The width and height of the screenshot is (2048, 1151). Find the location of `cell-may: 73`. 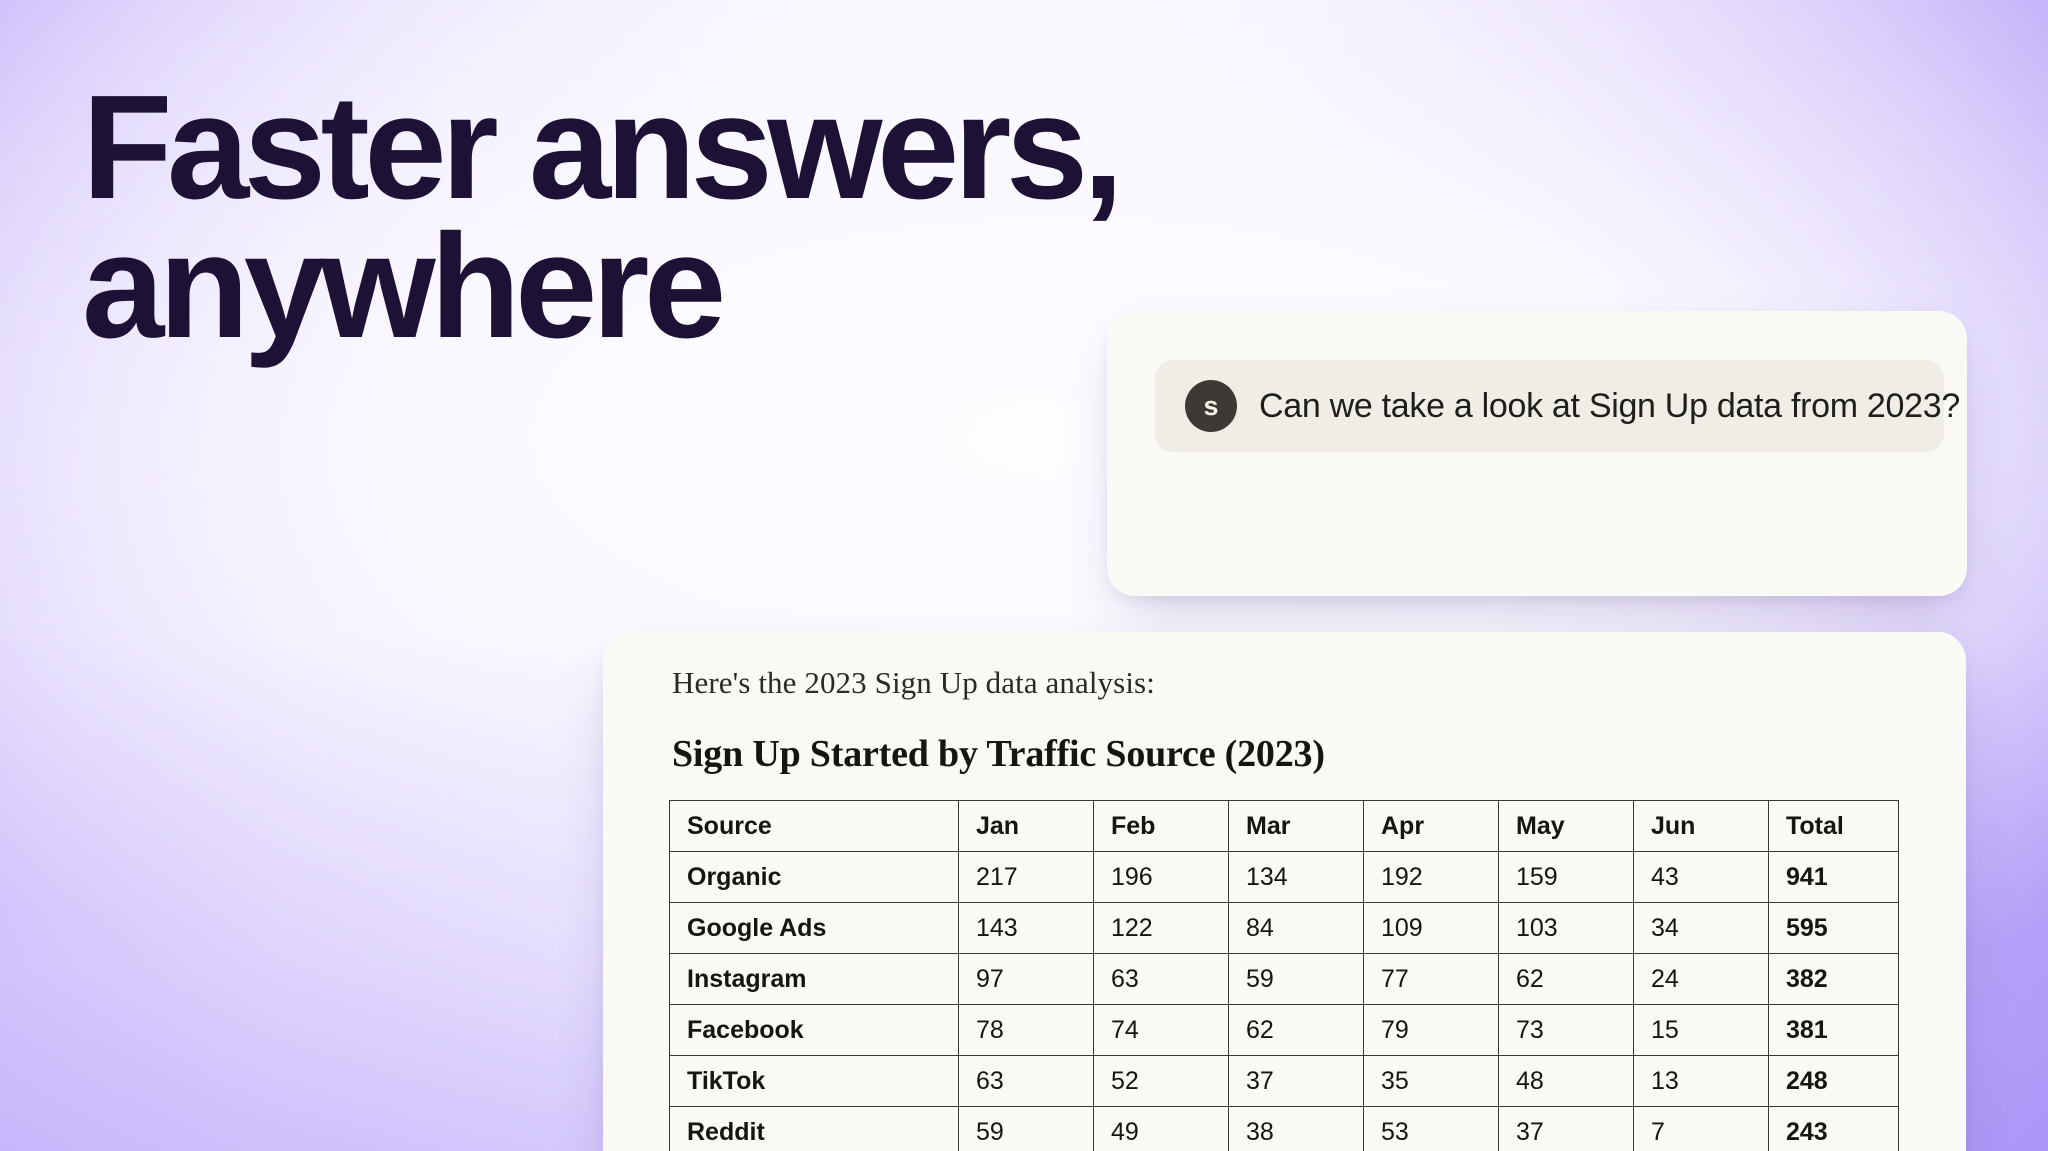

cell-may: 73 is located at coordinates (1566, 1030).